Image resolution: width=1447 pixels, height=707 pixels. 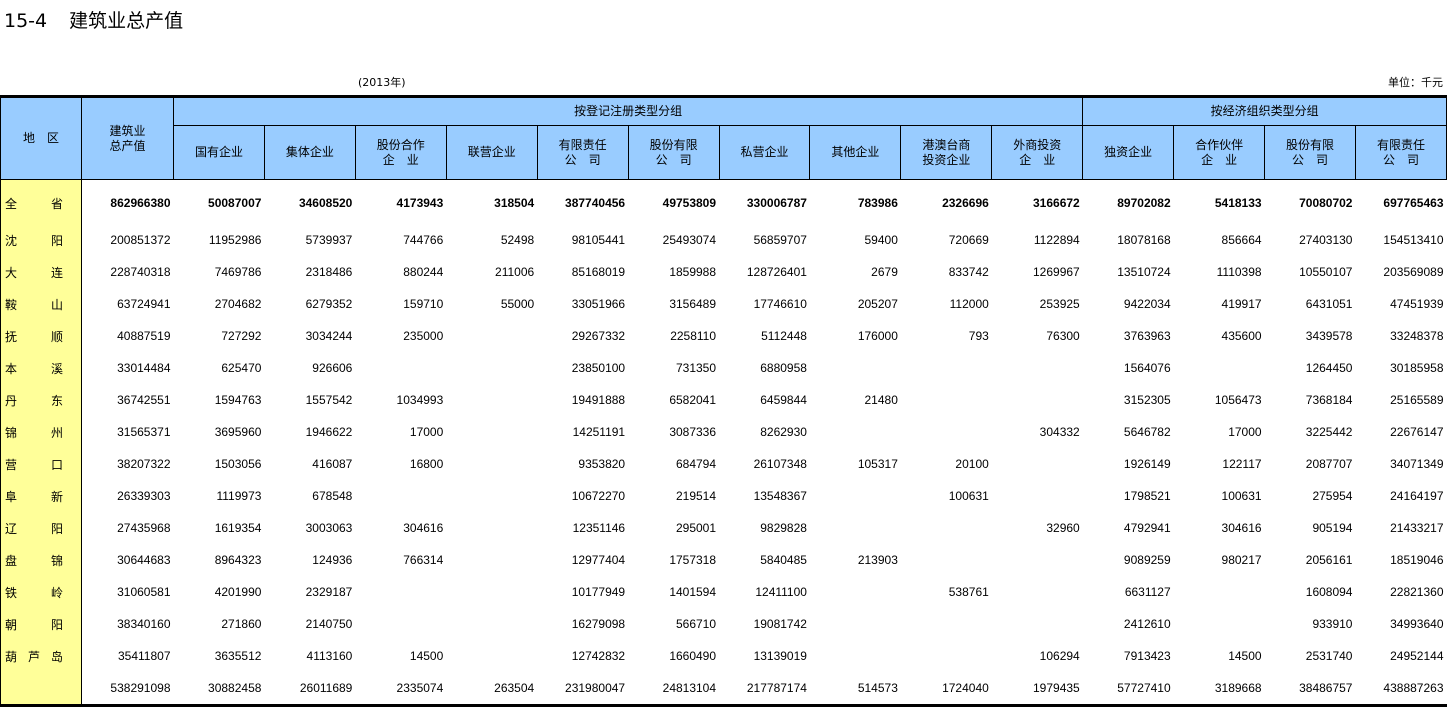 I want to click on value-cell: 4201990, so click(x=238, y=592).